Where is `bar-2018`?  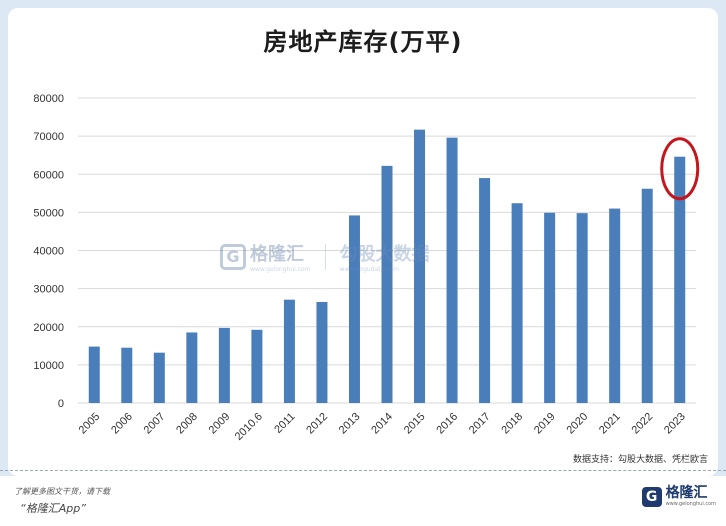 bar-2018 is located at coordinates (517, 303).